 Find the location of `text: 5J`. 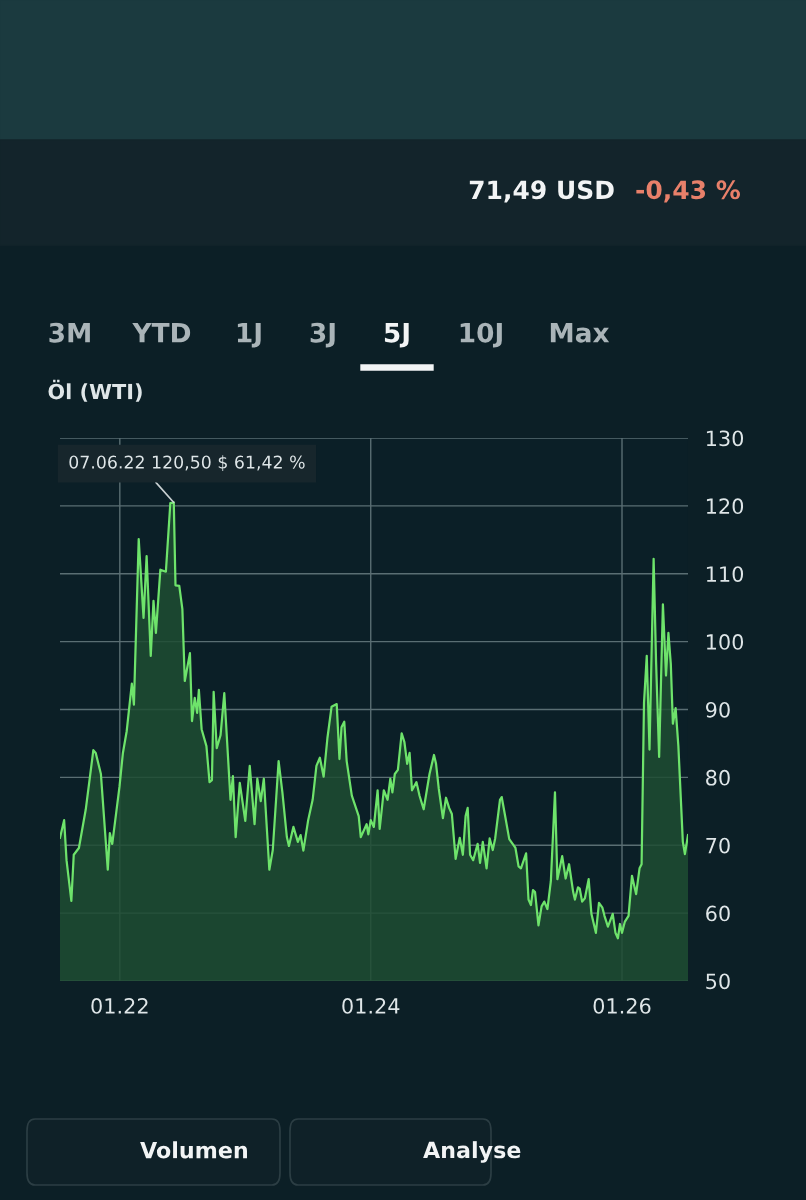

text: 5J is located at coordinates (396, 335).